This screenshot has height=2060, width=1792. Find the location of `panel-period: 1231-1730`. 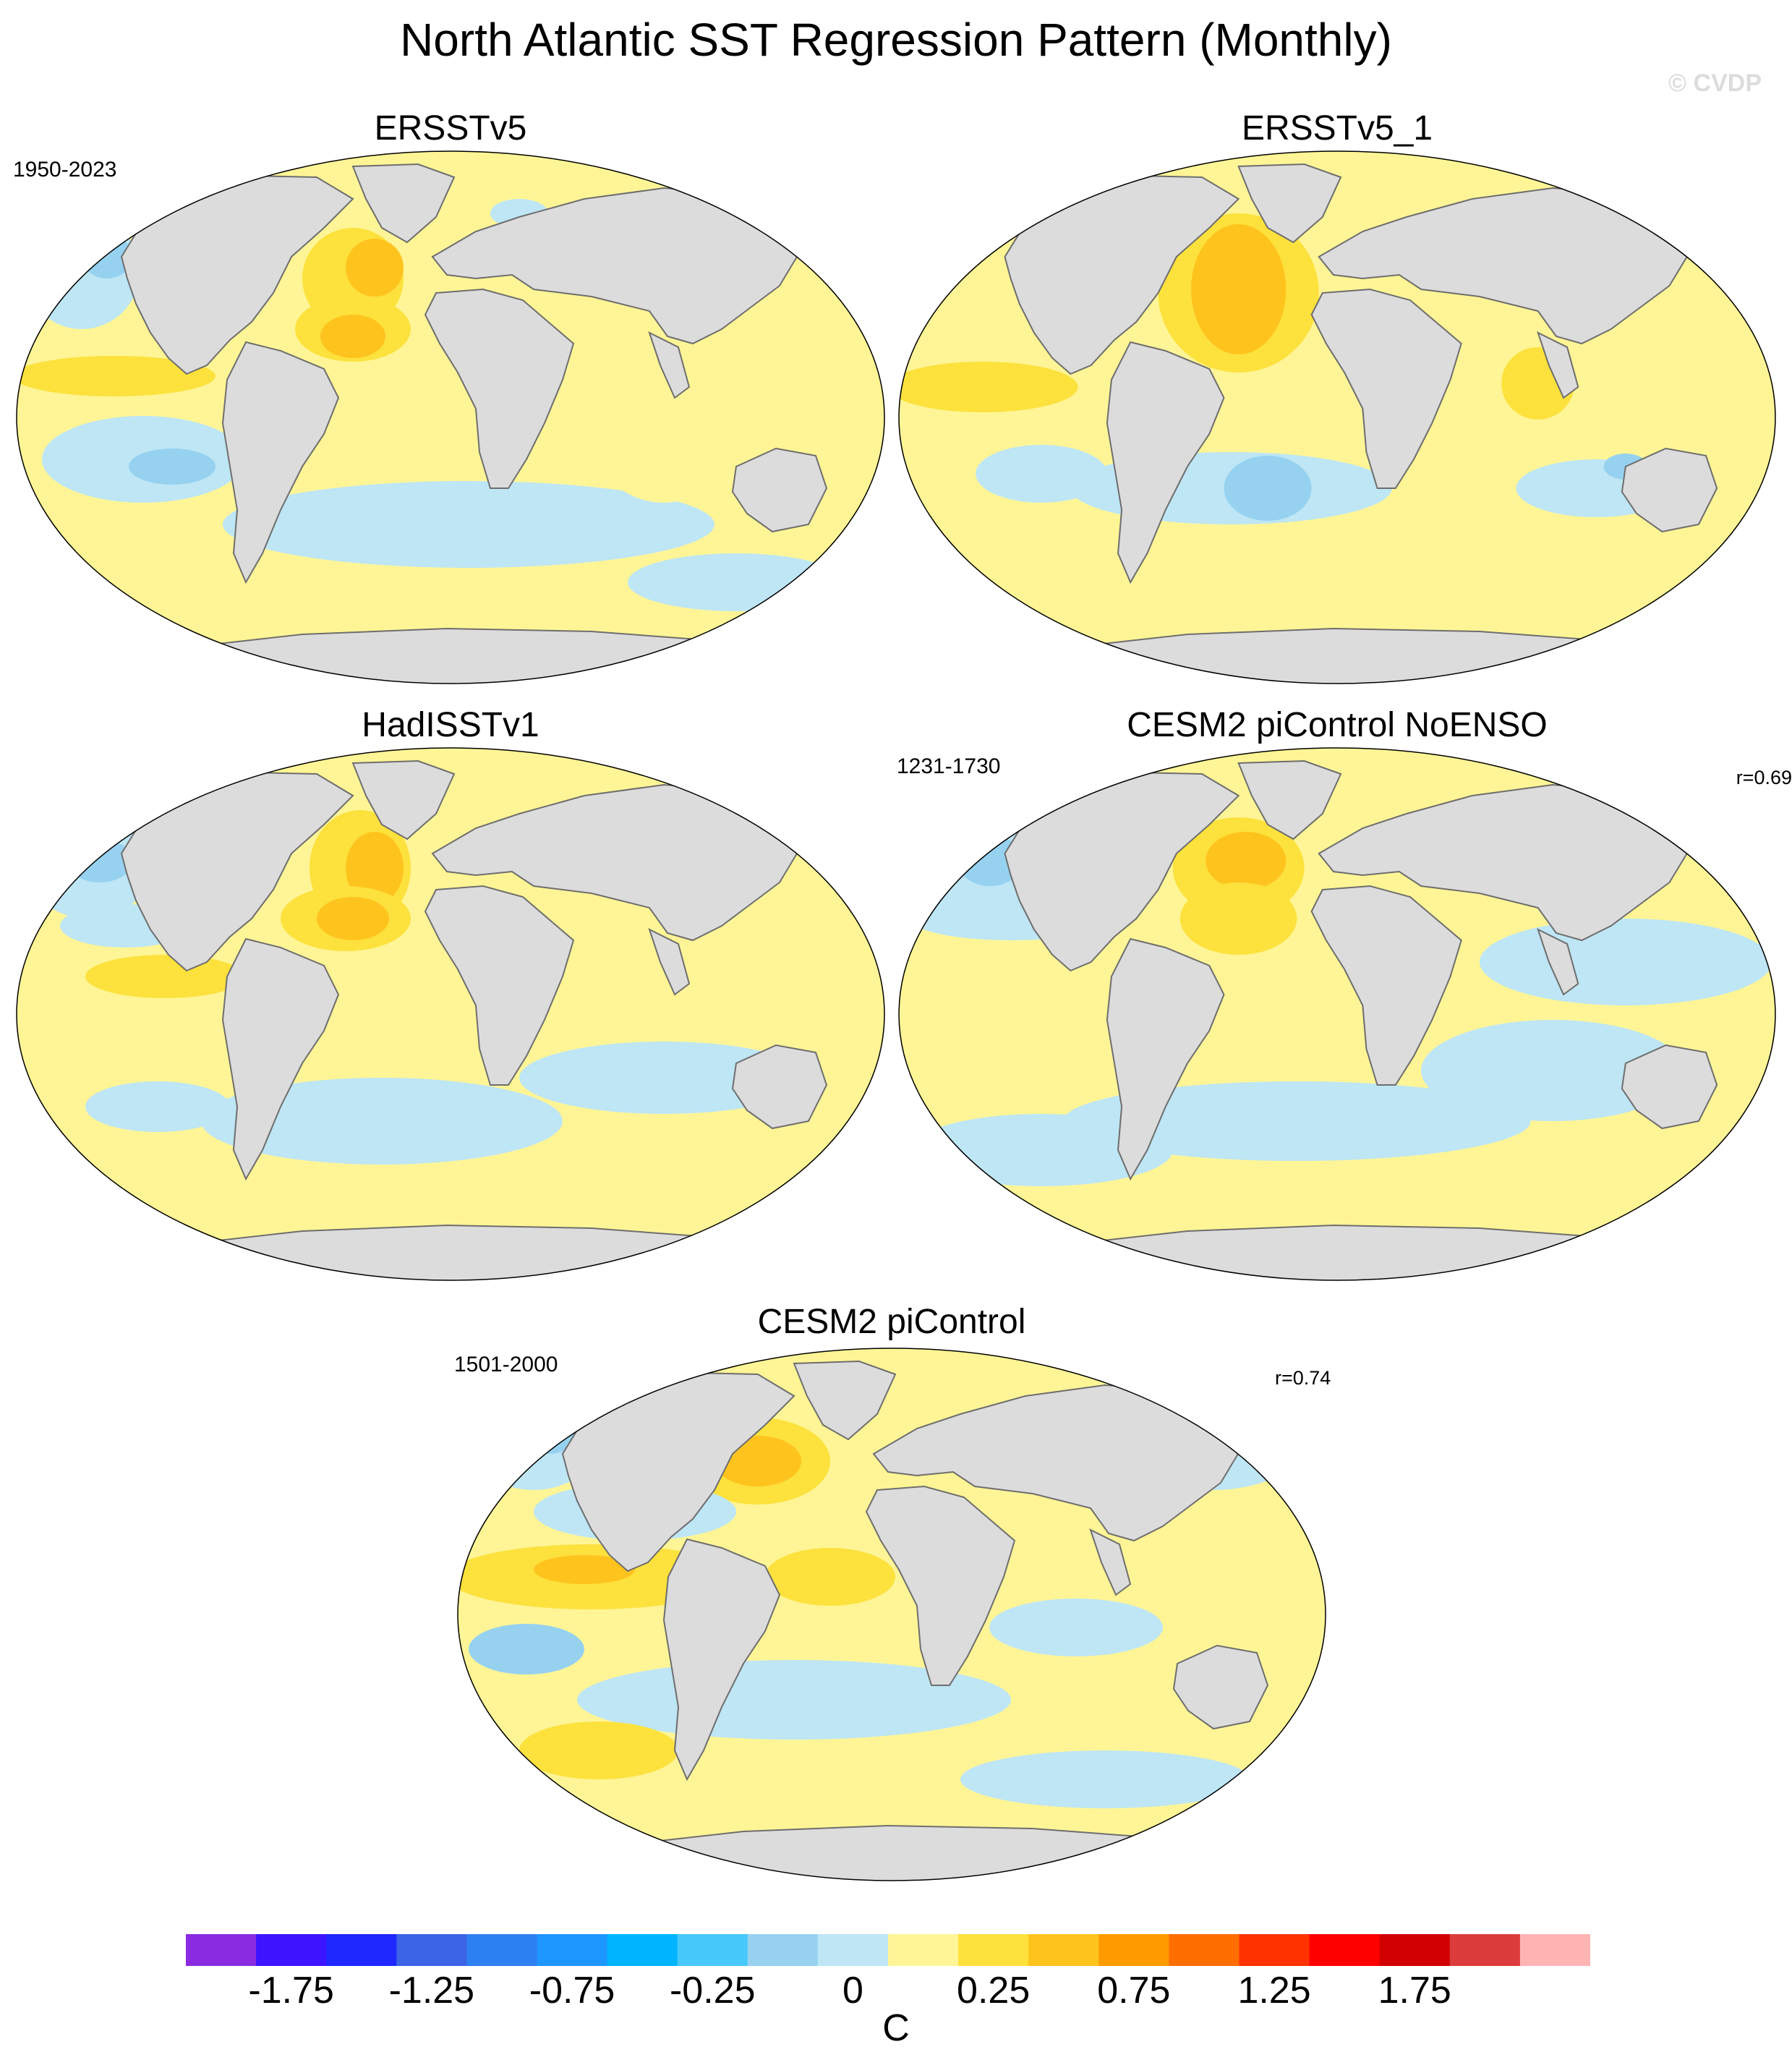

panel-period: 1231-1730 is located at coordinates (949, 766).